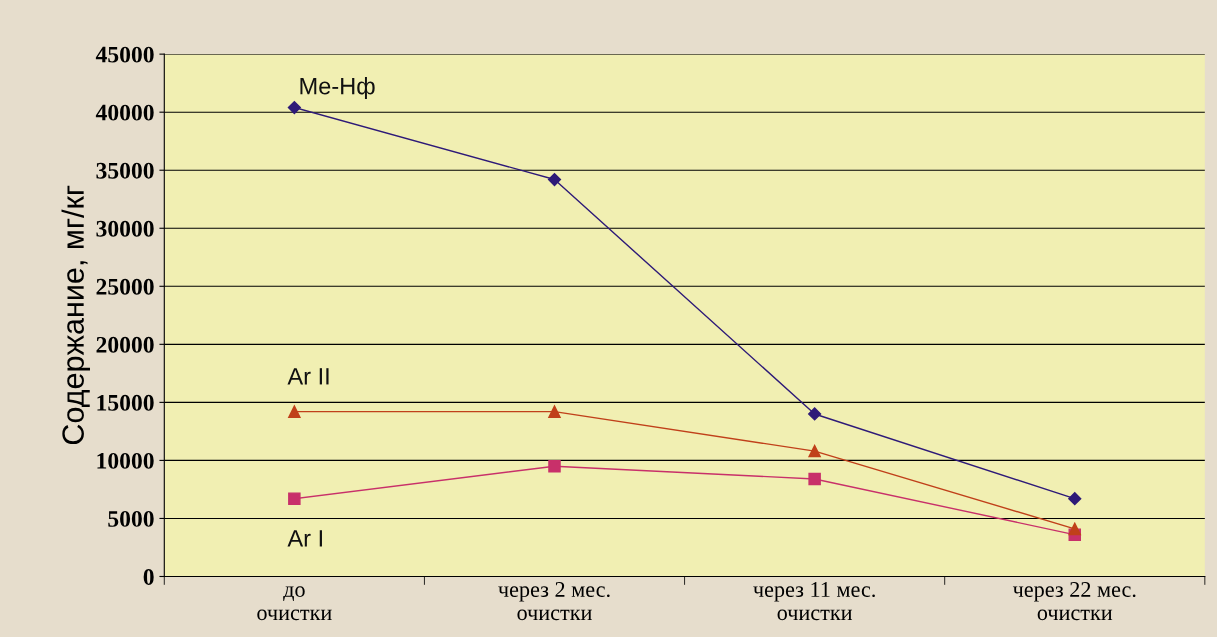 This screenshot has width=1217, height=637. I want to click on series-label: Me-Нф, so click(337, 88).